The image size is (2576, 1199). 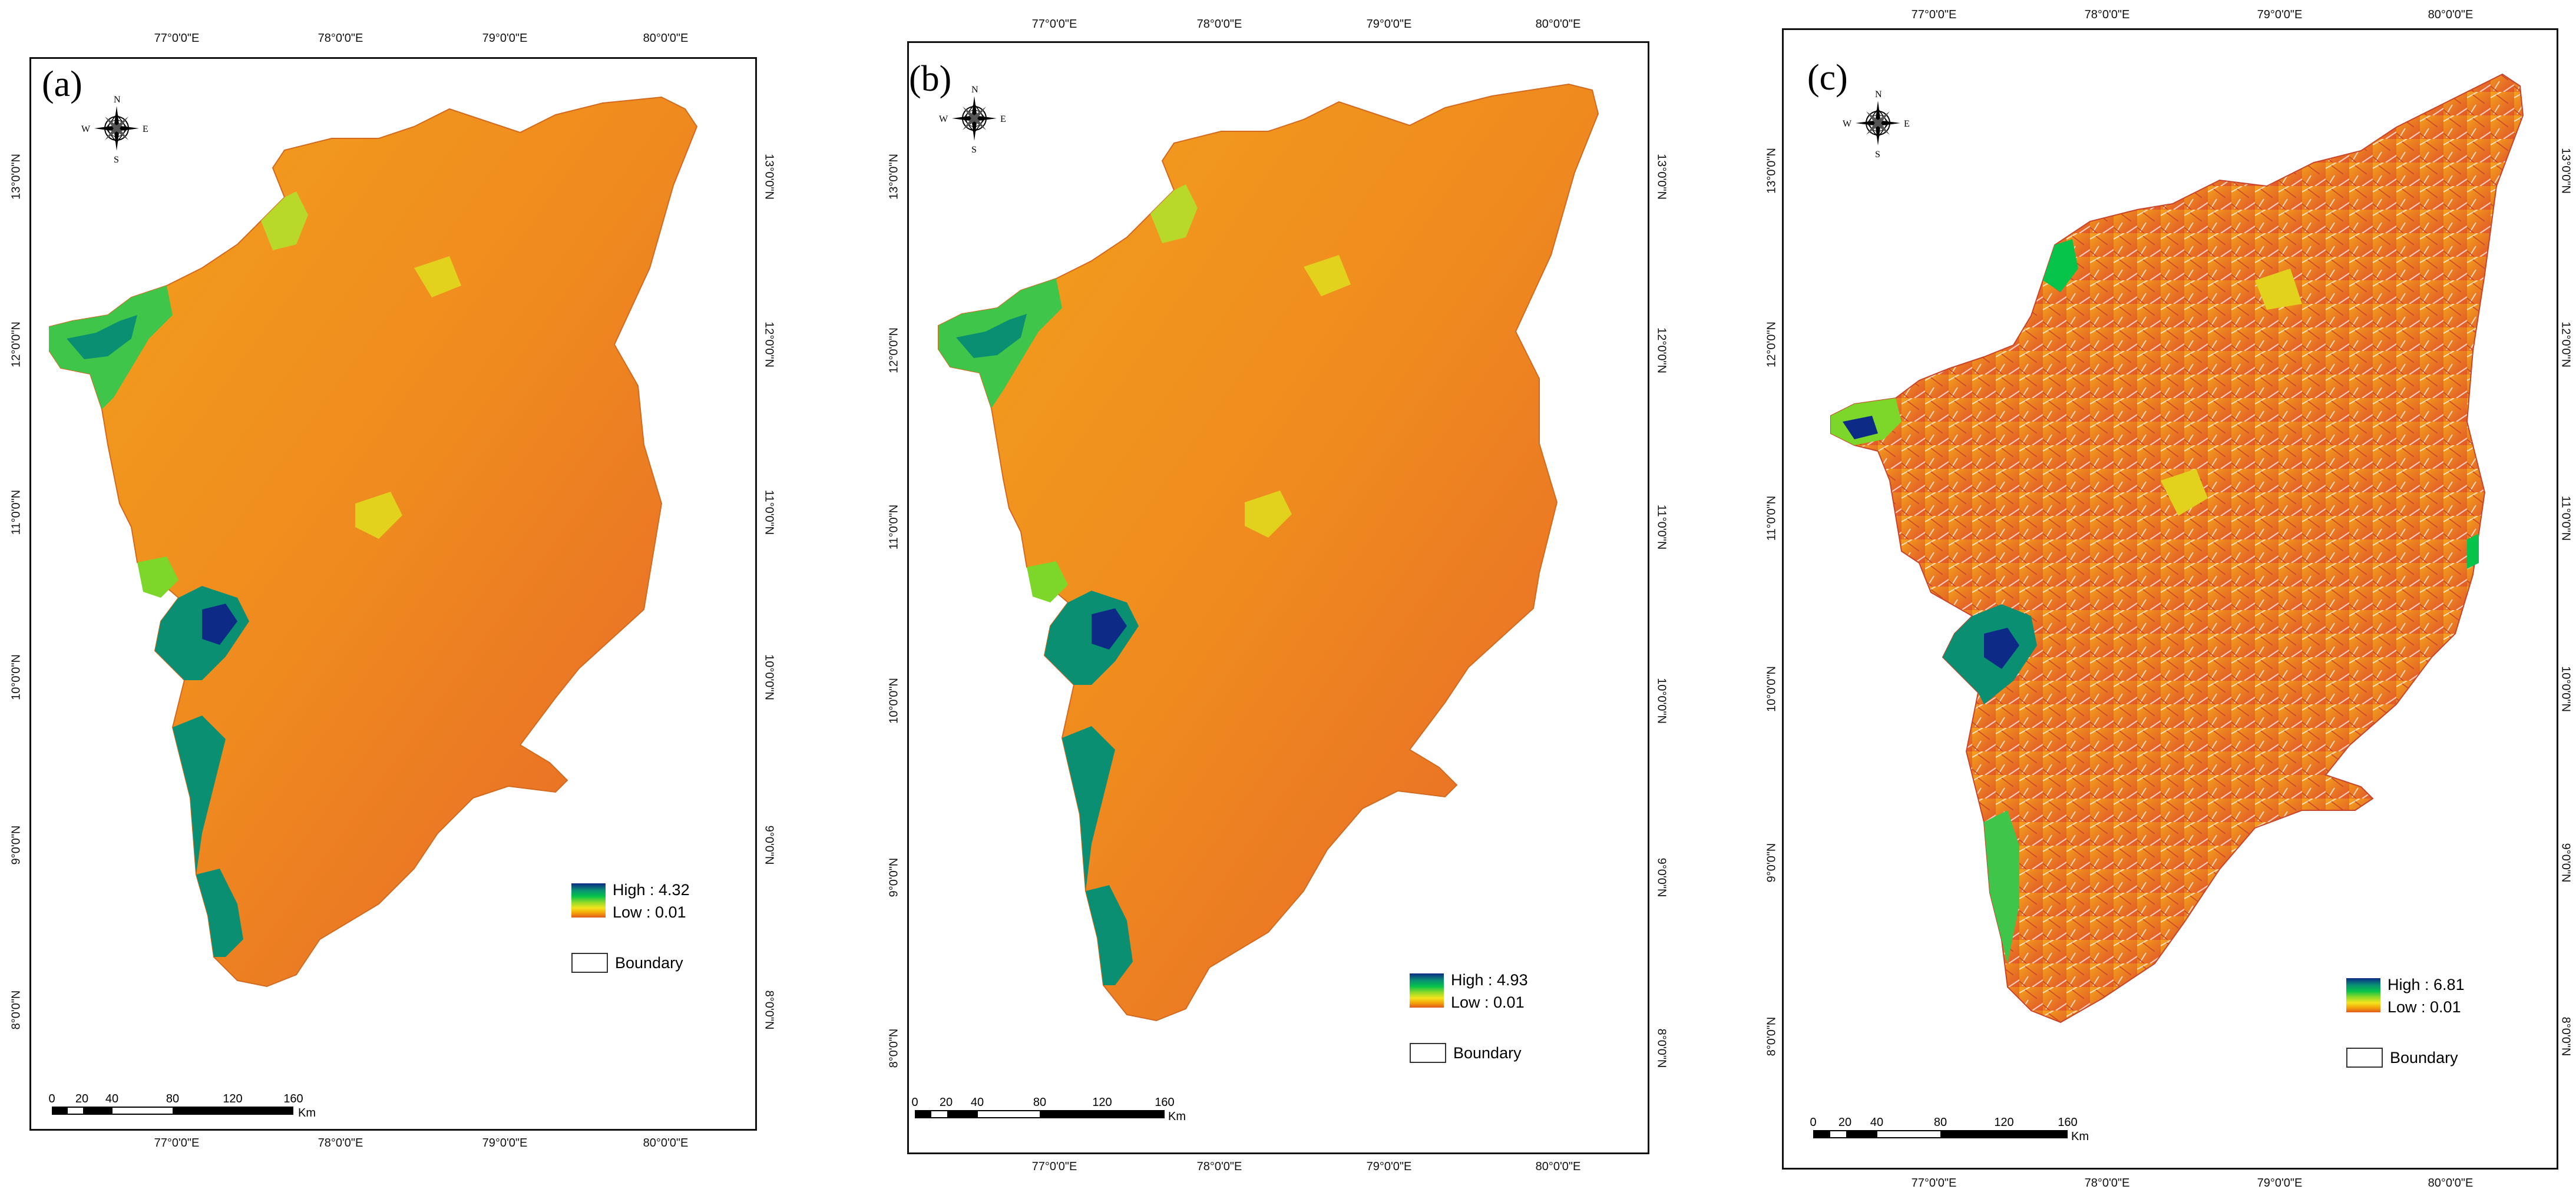 What do you see at coordinates (173, 1098) in the screenshot?
I see `scale-label: 80` at bounding box center [173, 1098].